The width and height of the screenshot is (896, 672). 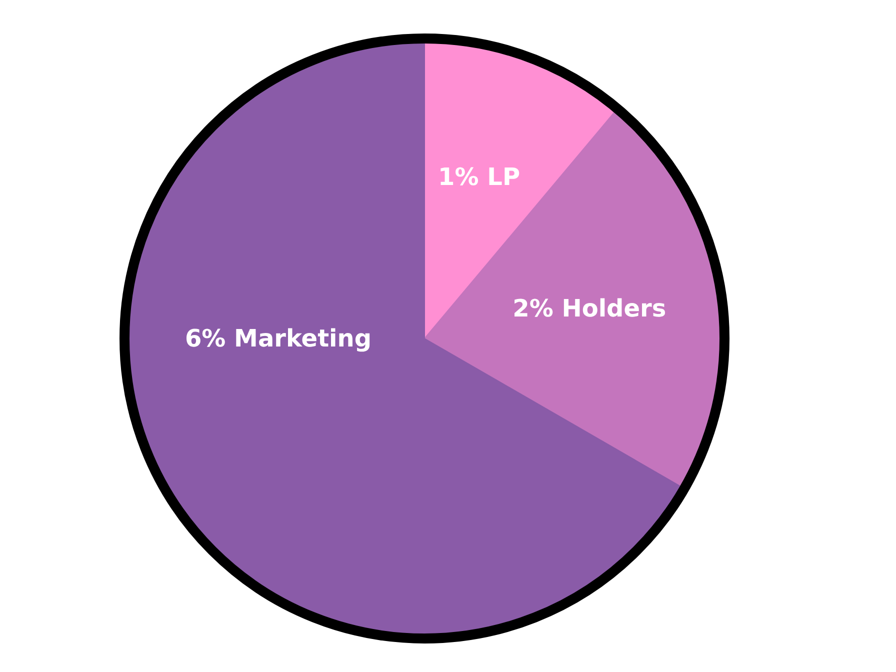 I want to click on slice-label: 2% Holders, so click(x=589, y=308).